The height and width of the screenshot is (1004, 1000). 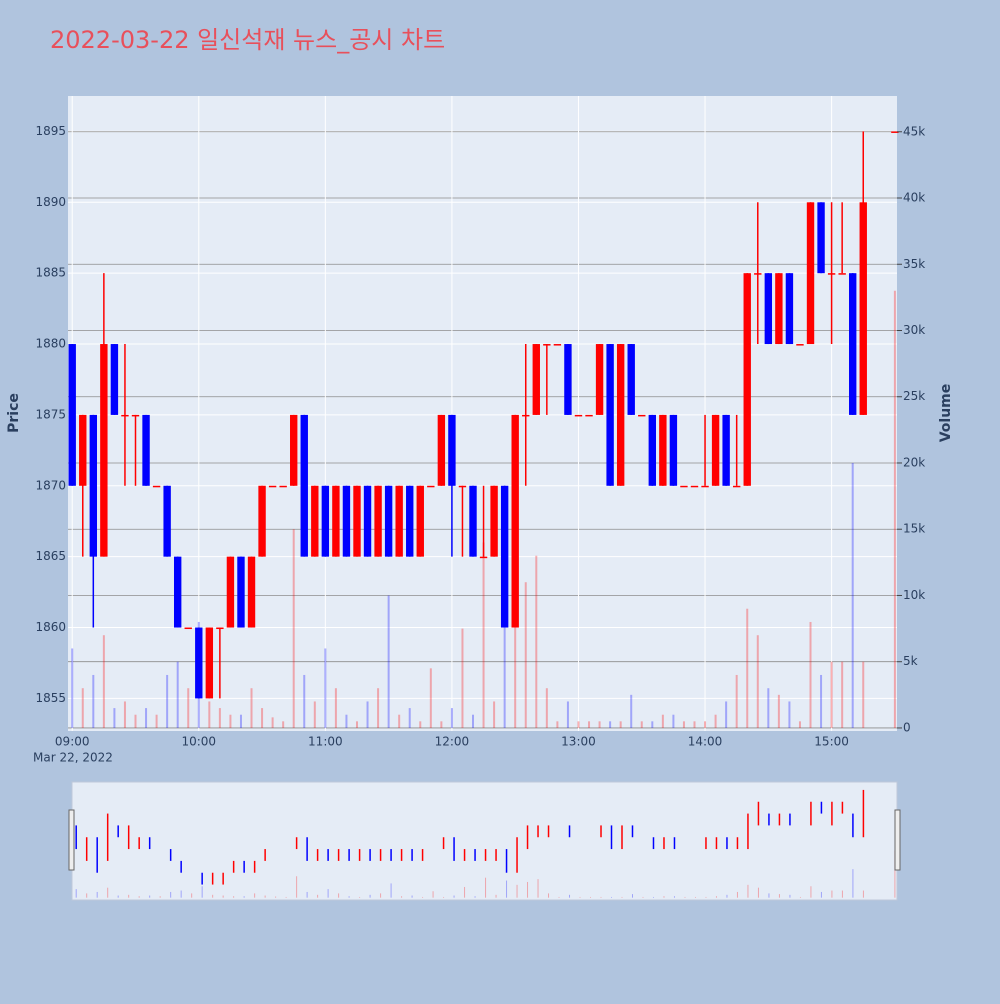 What do you see at coordinates (50, 414) in the screenshot?
I see `y-tick-label: 1875` at bounding box center [50, 414].